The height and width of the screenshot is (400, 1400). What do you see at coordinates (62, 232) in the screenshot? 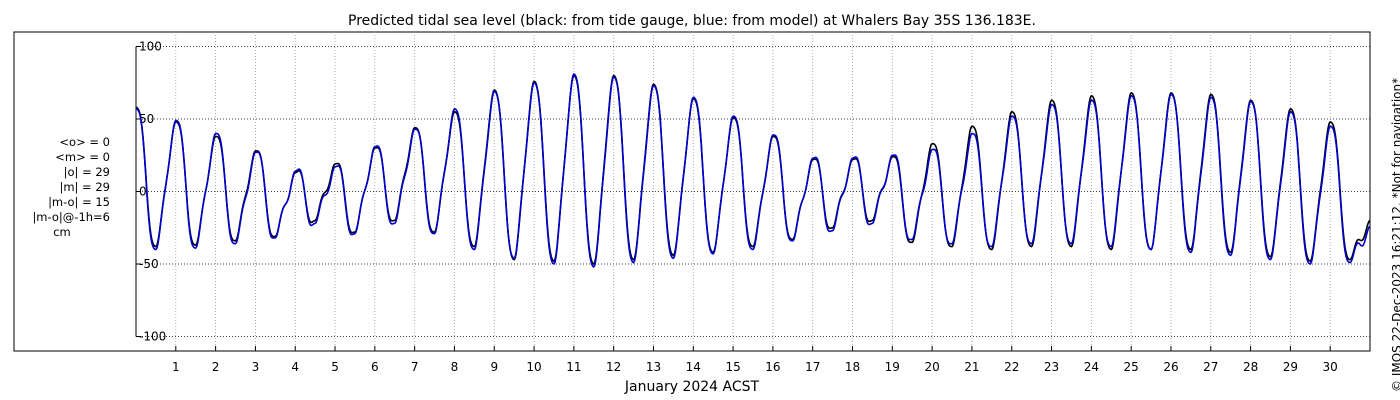
I see `stat-unit: cm` at bounding box center [62, 232].